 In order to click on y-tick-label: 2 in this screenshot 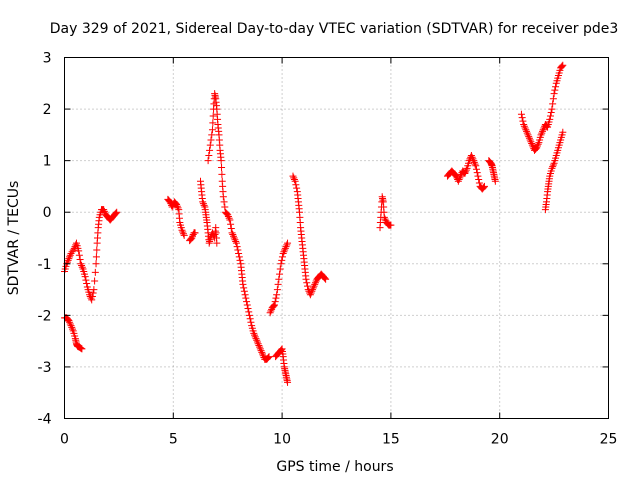, I will do `click(47, 110)`.